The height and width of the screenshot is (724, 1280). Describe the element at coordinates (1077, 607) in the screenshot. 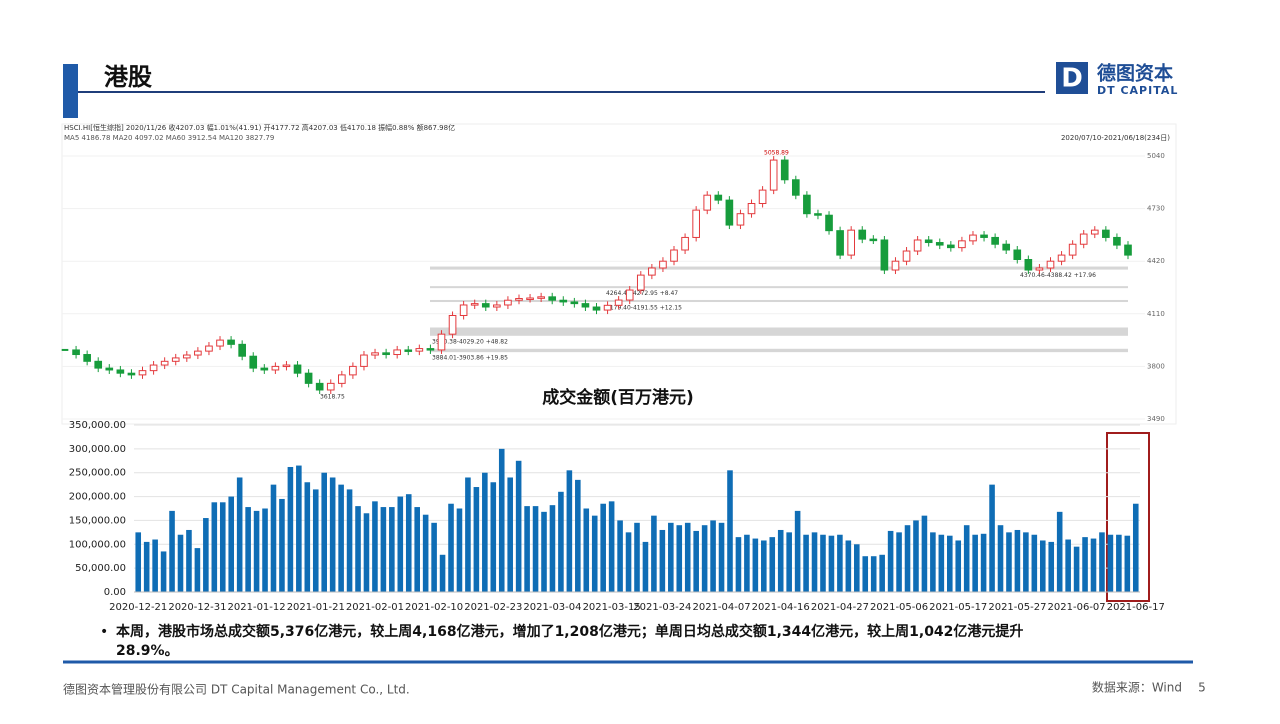

I see `x-tick-label: 2021-06-07` at that location.